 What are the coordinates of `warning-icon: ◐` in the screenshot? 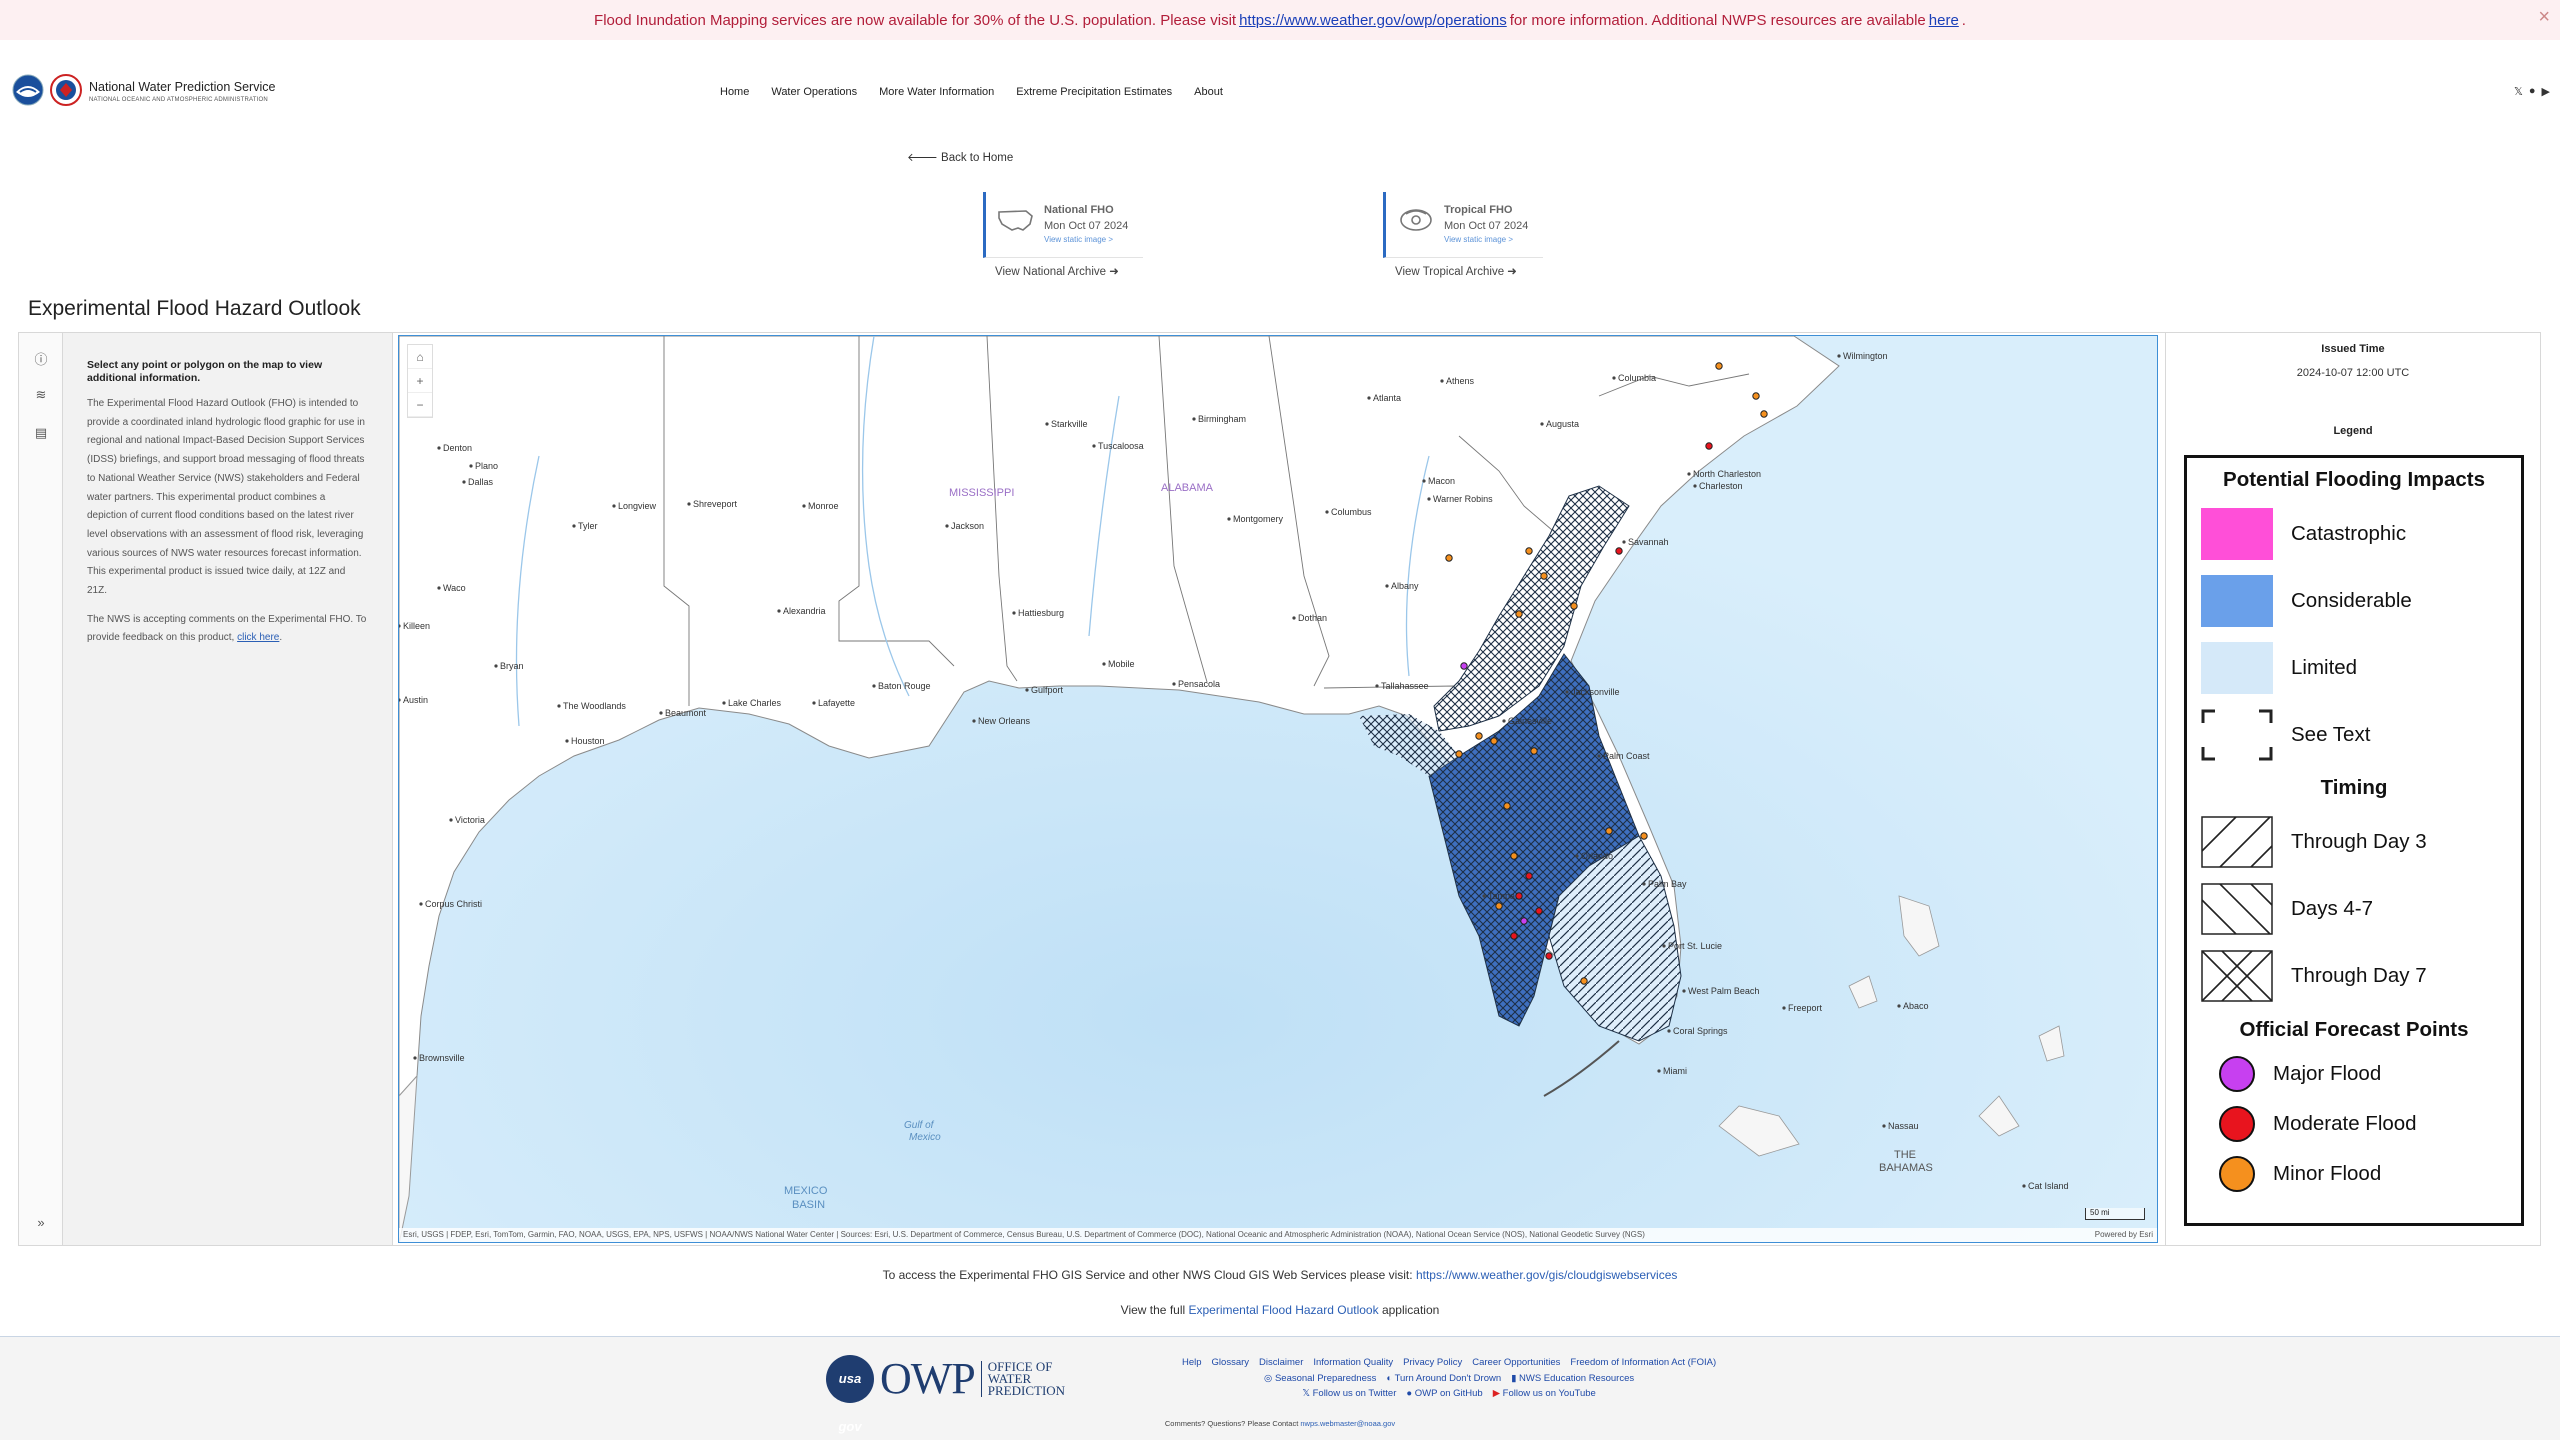 It's located at (1390, 1378).